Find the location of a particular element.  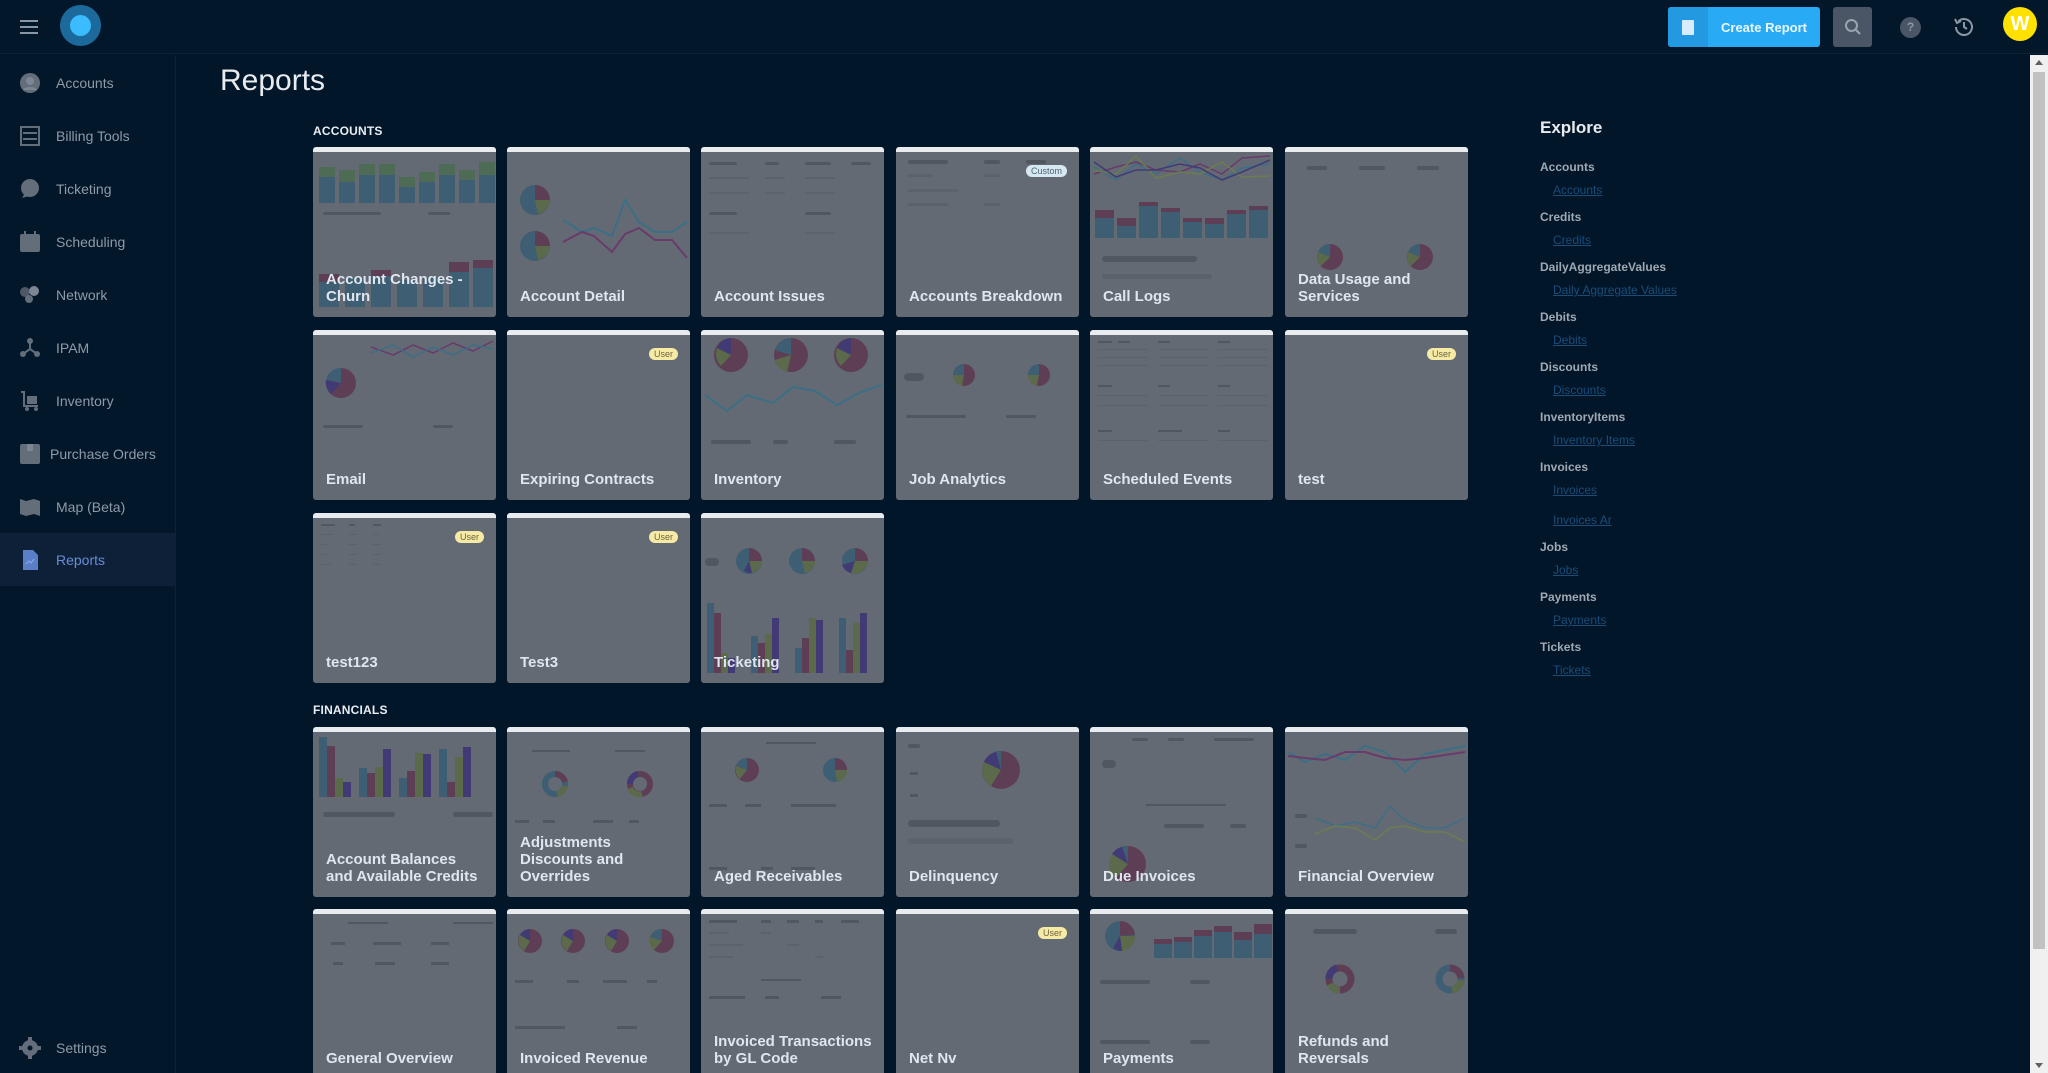

report-card: Account Balances and Available Credits is located at coordinates (404, 812).